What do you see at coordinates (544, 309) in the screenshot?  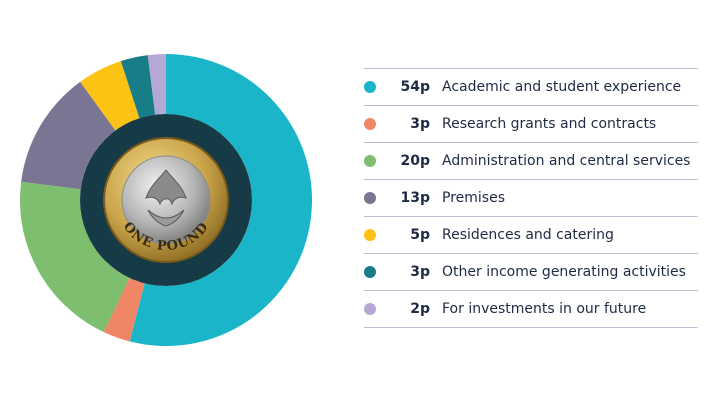 I see `legend-label: For investments in our future` at bounding box center [544, 309].